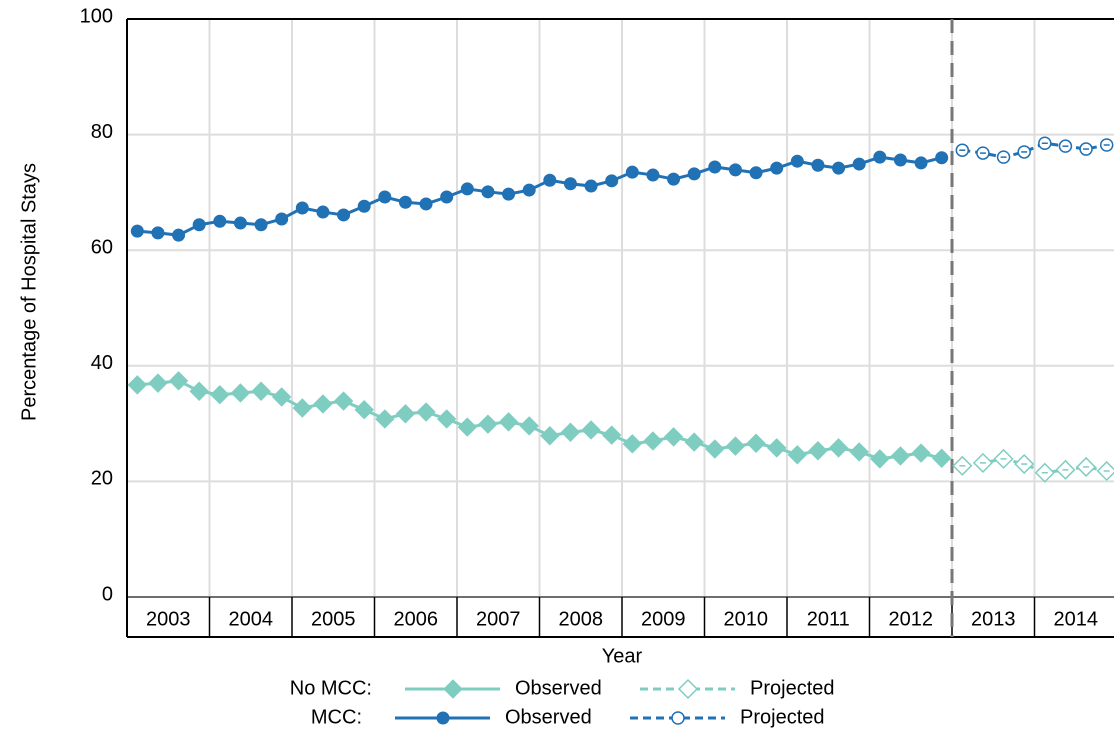 The width and height of the screenshot is (1114, 731). I want to click on x-tick-label: 2009, so click(663, 619).